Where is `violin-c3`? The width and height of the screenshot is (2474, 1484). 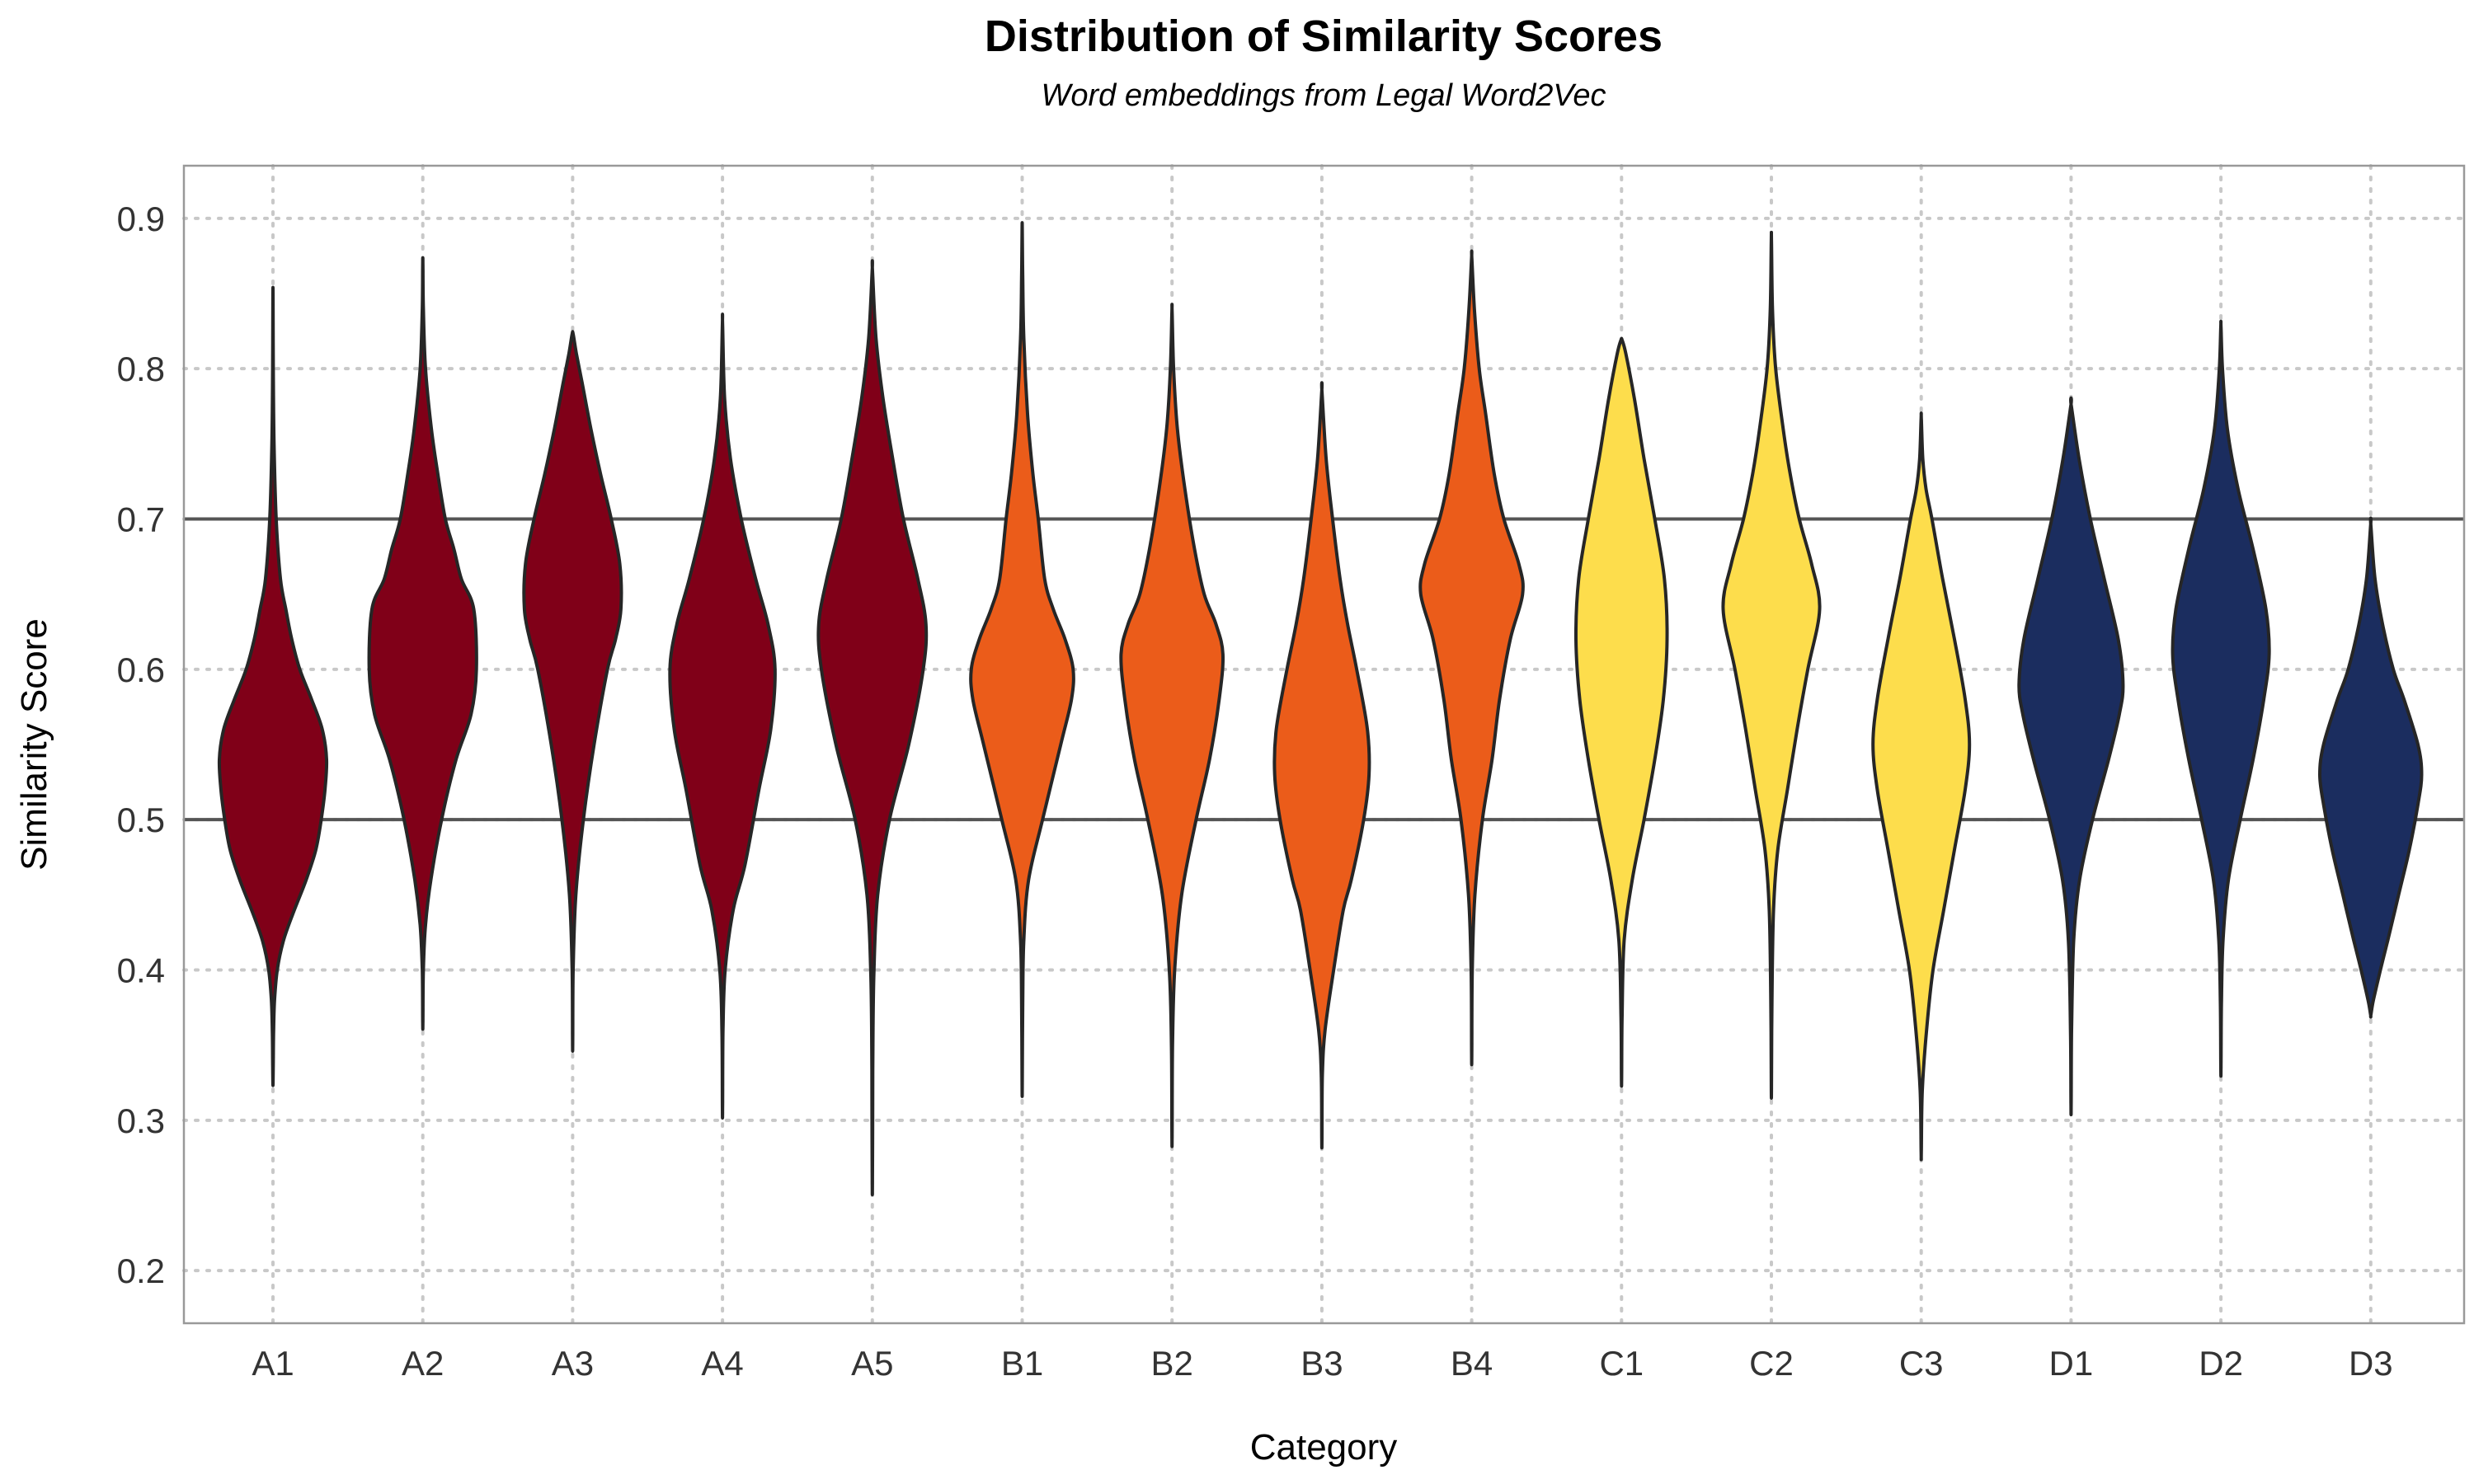
violin-c3 is located at coordinates (1921, 786).